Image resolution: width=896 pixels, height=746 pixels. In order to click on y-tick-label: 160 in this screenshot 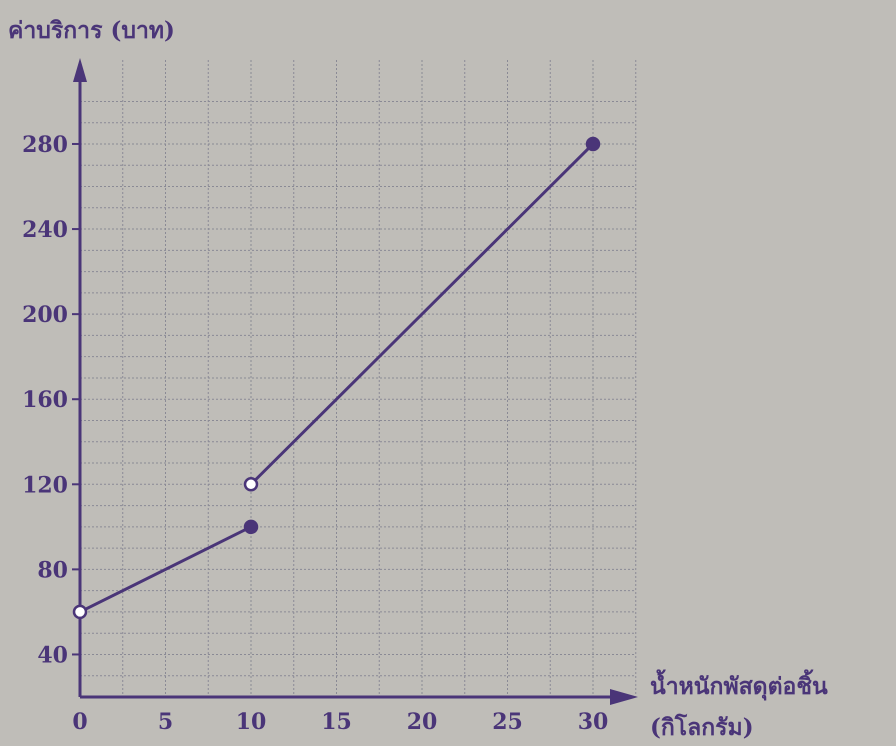, I will do `click(45, 400)`.